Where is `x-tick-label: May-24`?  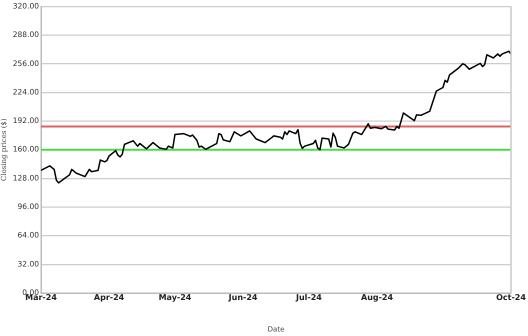
x-tick-label: May-24 is located at coordinates (175, 297).